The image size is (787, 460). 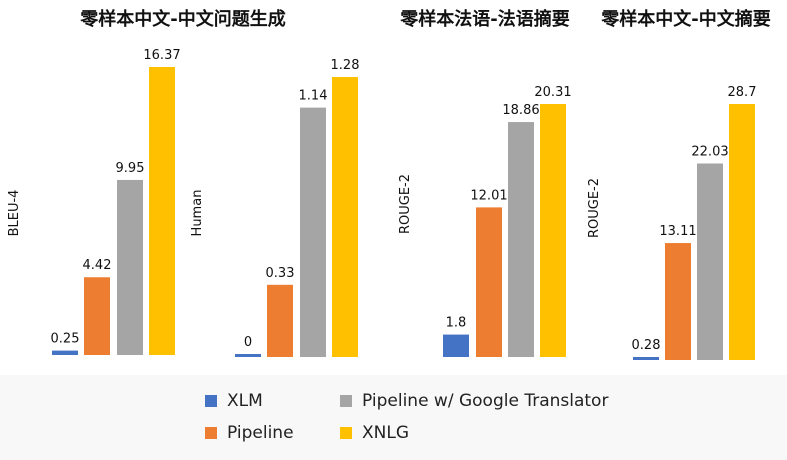 What do you see at coordinates (520, 110) in the screenshot?
I see `data-label-pipeline-w-google-translator: 18.86` at bounding box center [520, 110].